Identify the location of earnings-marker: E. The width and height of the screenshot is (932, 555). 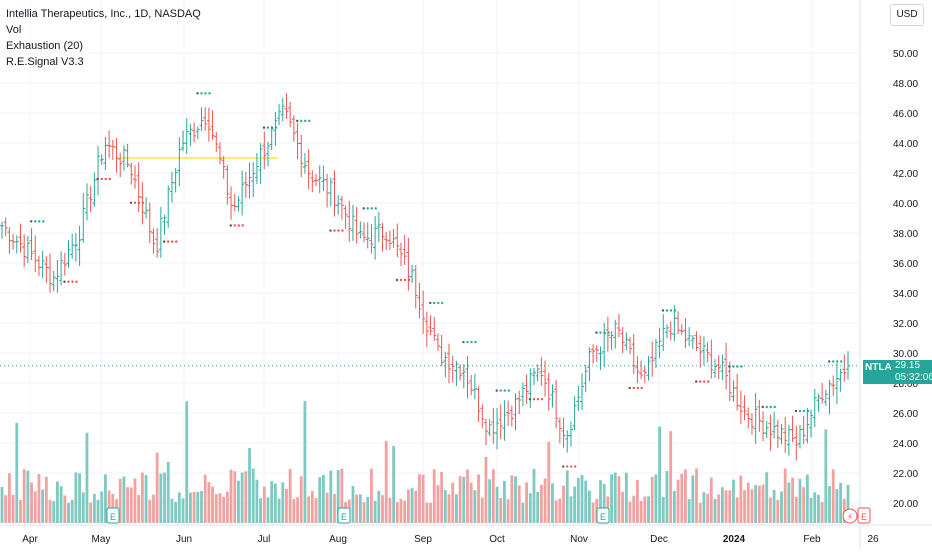
(603, 515).